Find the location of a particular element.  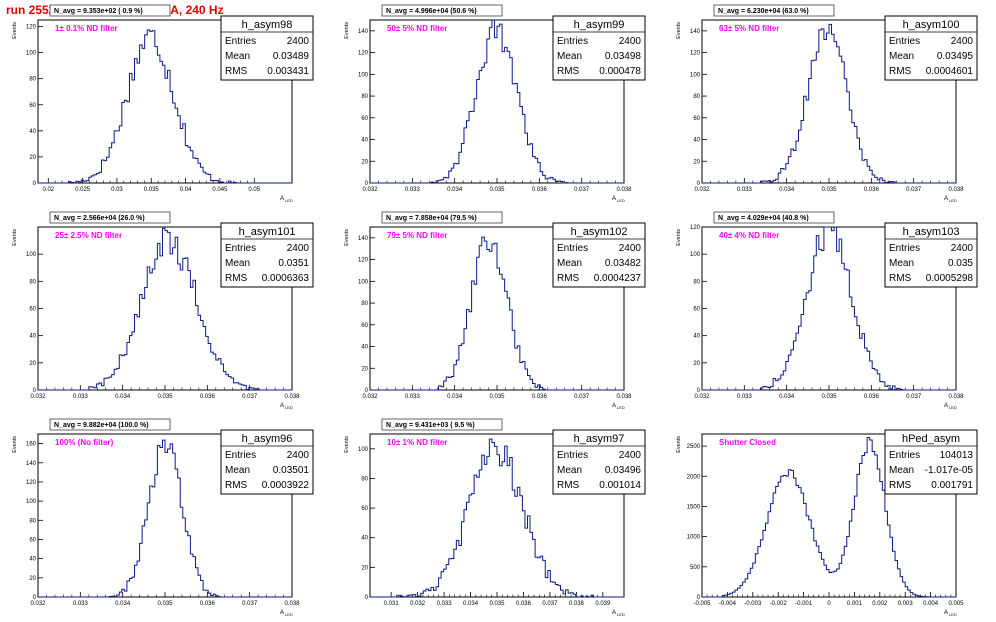

x-tick-label: 0.037 is located at coordinates (582, 397).